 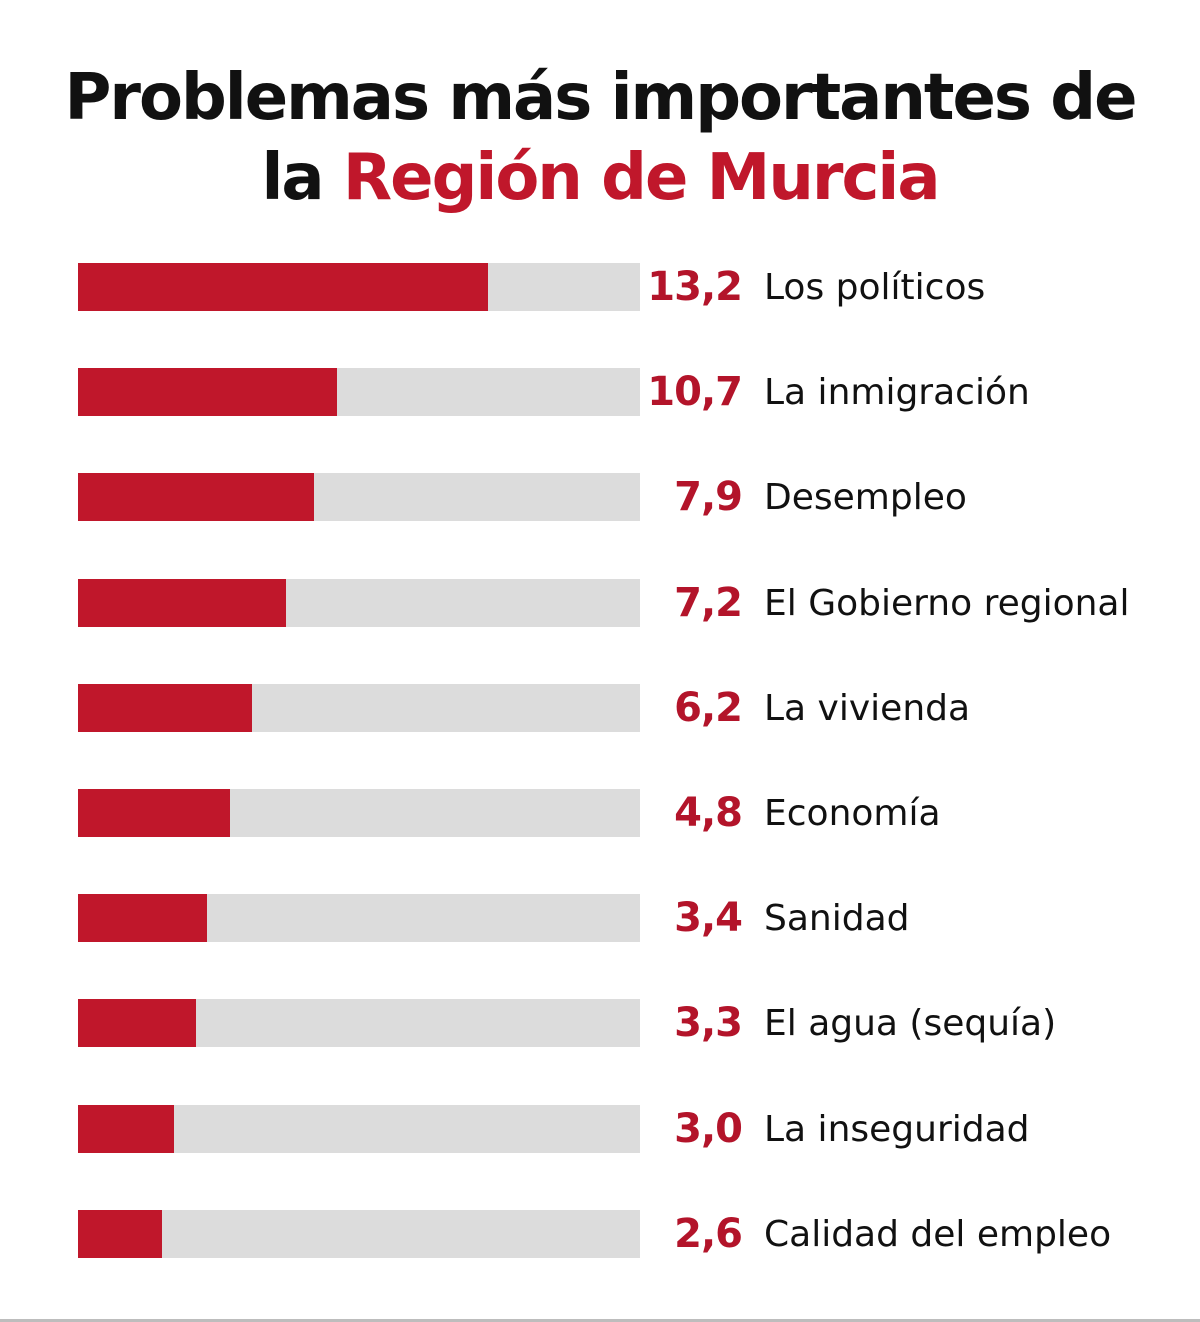 I want to click on bar-row: 10,7 La inmigración, so click(x=600, y=393).